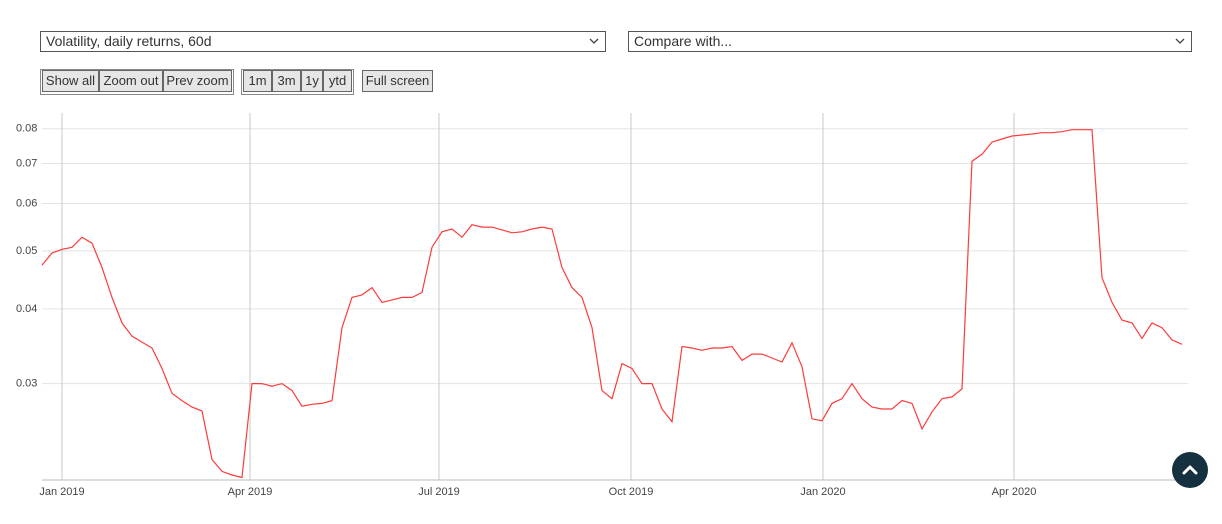 The width and height of the screenshot is (1222, 524). What do you see at coordinates (26, 383) in the screenshot?
I see `y-tick-label: 0.03` at bounding box center [26, 383].